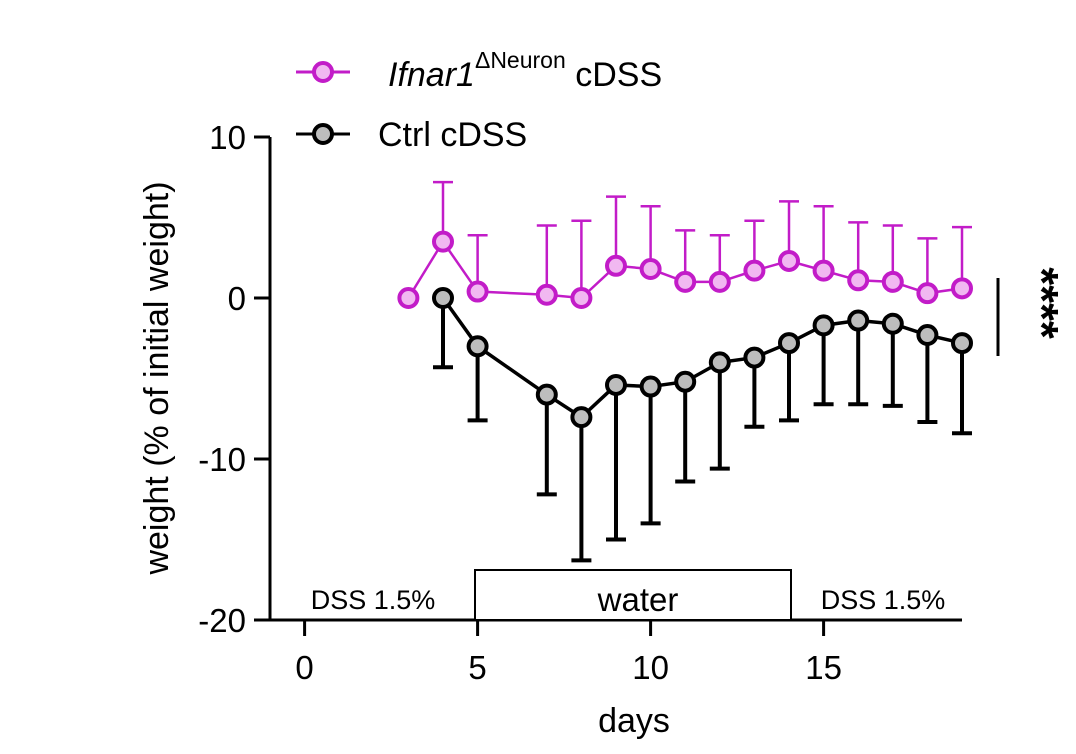 The height and width of the screenshot is (754, 1076). I want to click on x-tick-label-3: 15, so click(823, 667).